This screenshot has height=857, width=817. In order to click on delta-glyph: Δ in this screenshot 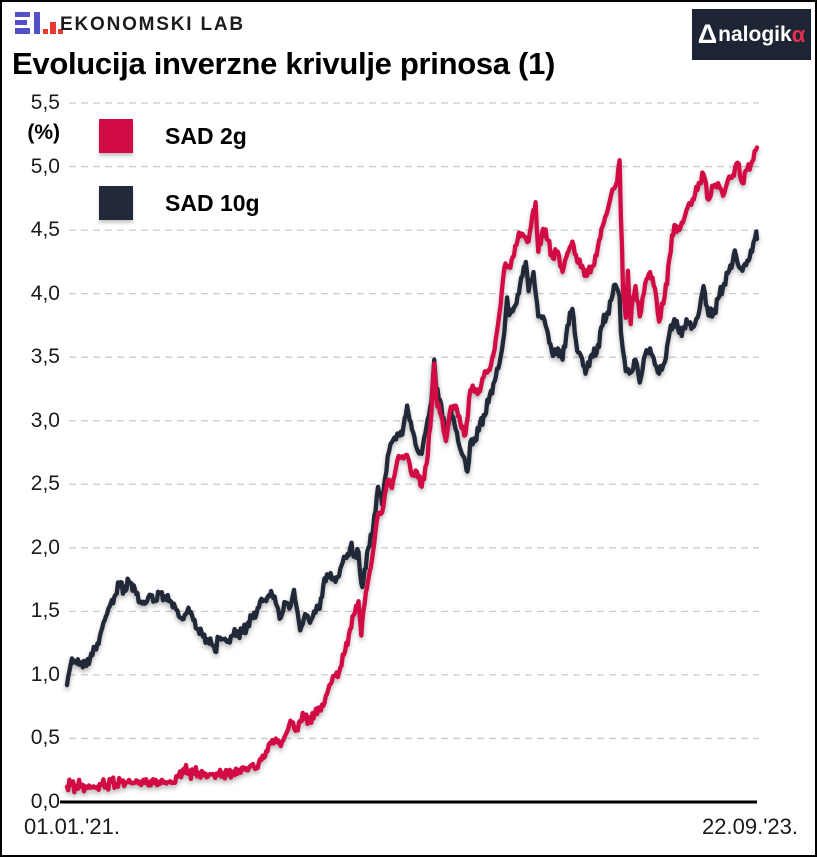, I will do `click(707, 34)`.